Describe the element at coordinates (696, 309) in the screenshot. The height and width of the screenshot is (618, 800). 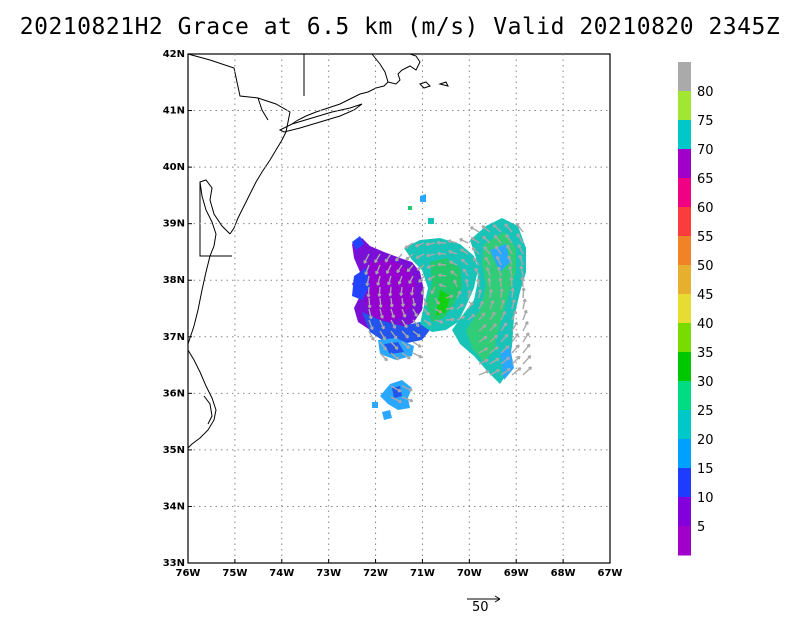
I see `colorbar: 80 75 70 65 60 55 50 45 40 35 30 25 20 15 10 5` at that location.